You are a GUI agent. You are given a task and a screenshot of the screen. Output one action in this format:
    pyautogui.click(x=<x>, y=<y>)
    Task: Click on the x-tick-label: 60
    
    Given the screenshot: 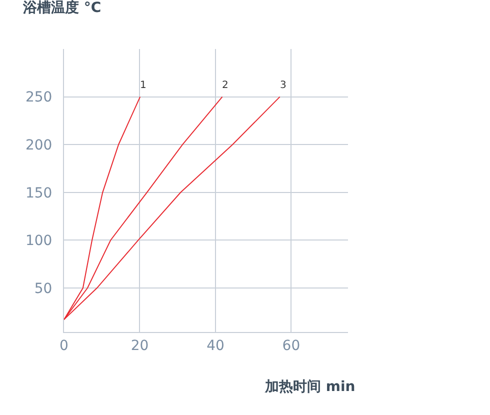 What is the action you would take?
    pyautogui.click(x=291, y=346)
    